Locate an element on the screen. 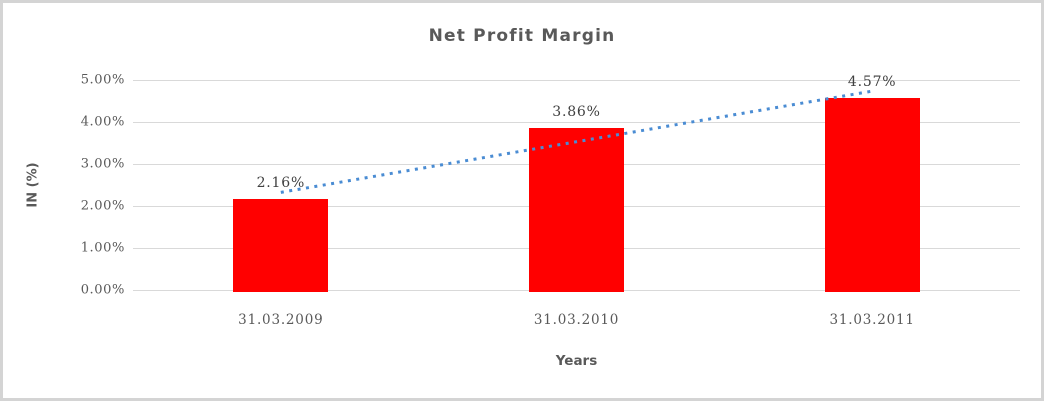 The image size is (1044, 401). data-label: 3.86% is located at coordinates (576, 111).